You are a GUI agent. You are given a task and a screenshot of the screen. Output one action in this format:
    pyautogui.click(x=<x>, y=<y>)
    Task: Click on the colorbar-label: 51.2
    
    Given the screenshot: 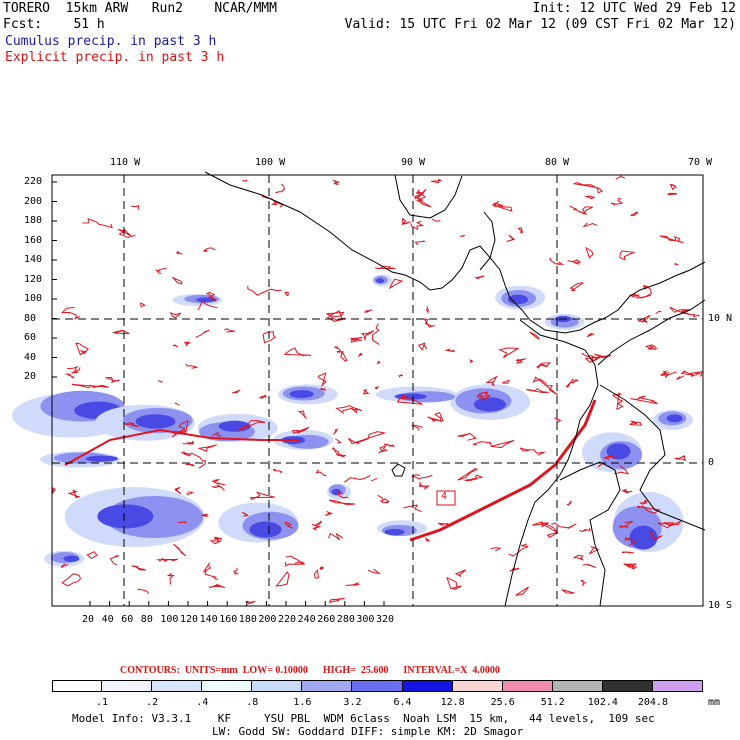 What is the action you would take?
    pyautogui.click(x=552, y=702)
    